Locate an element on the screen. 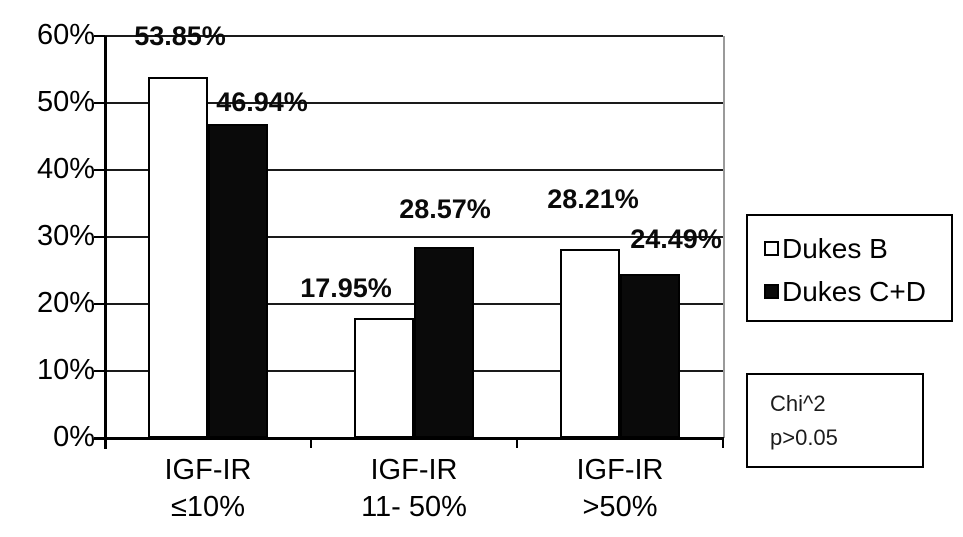 Image resolution: width=963 pixels, height=537 pixels. open-square-swatch-icon is located at coordinates (771, 248).